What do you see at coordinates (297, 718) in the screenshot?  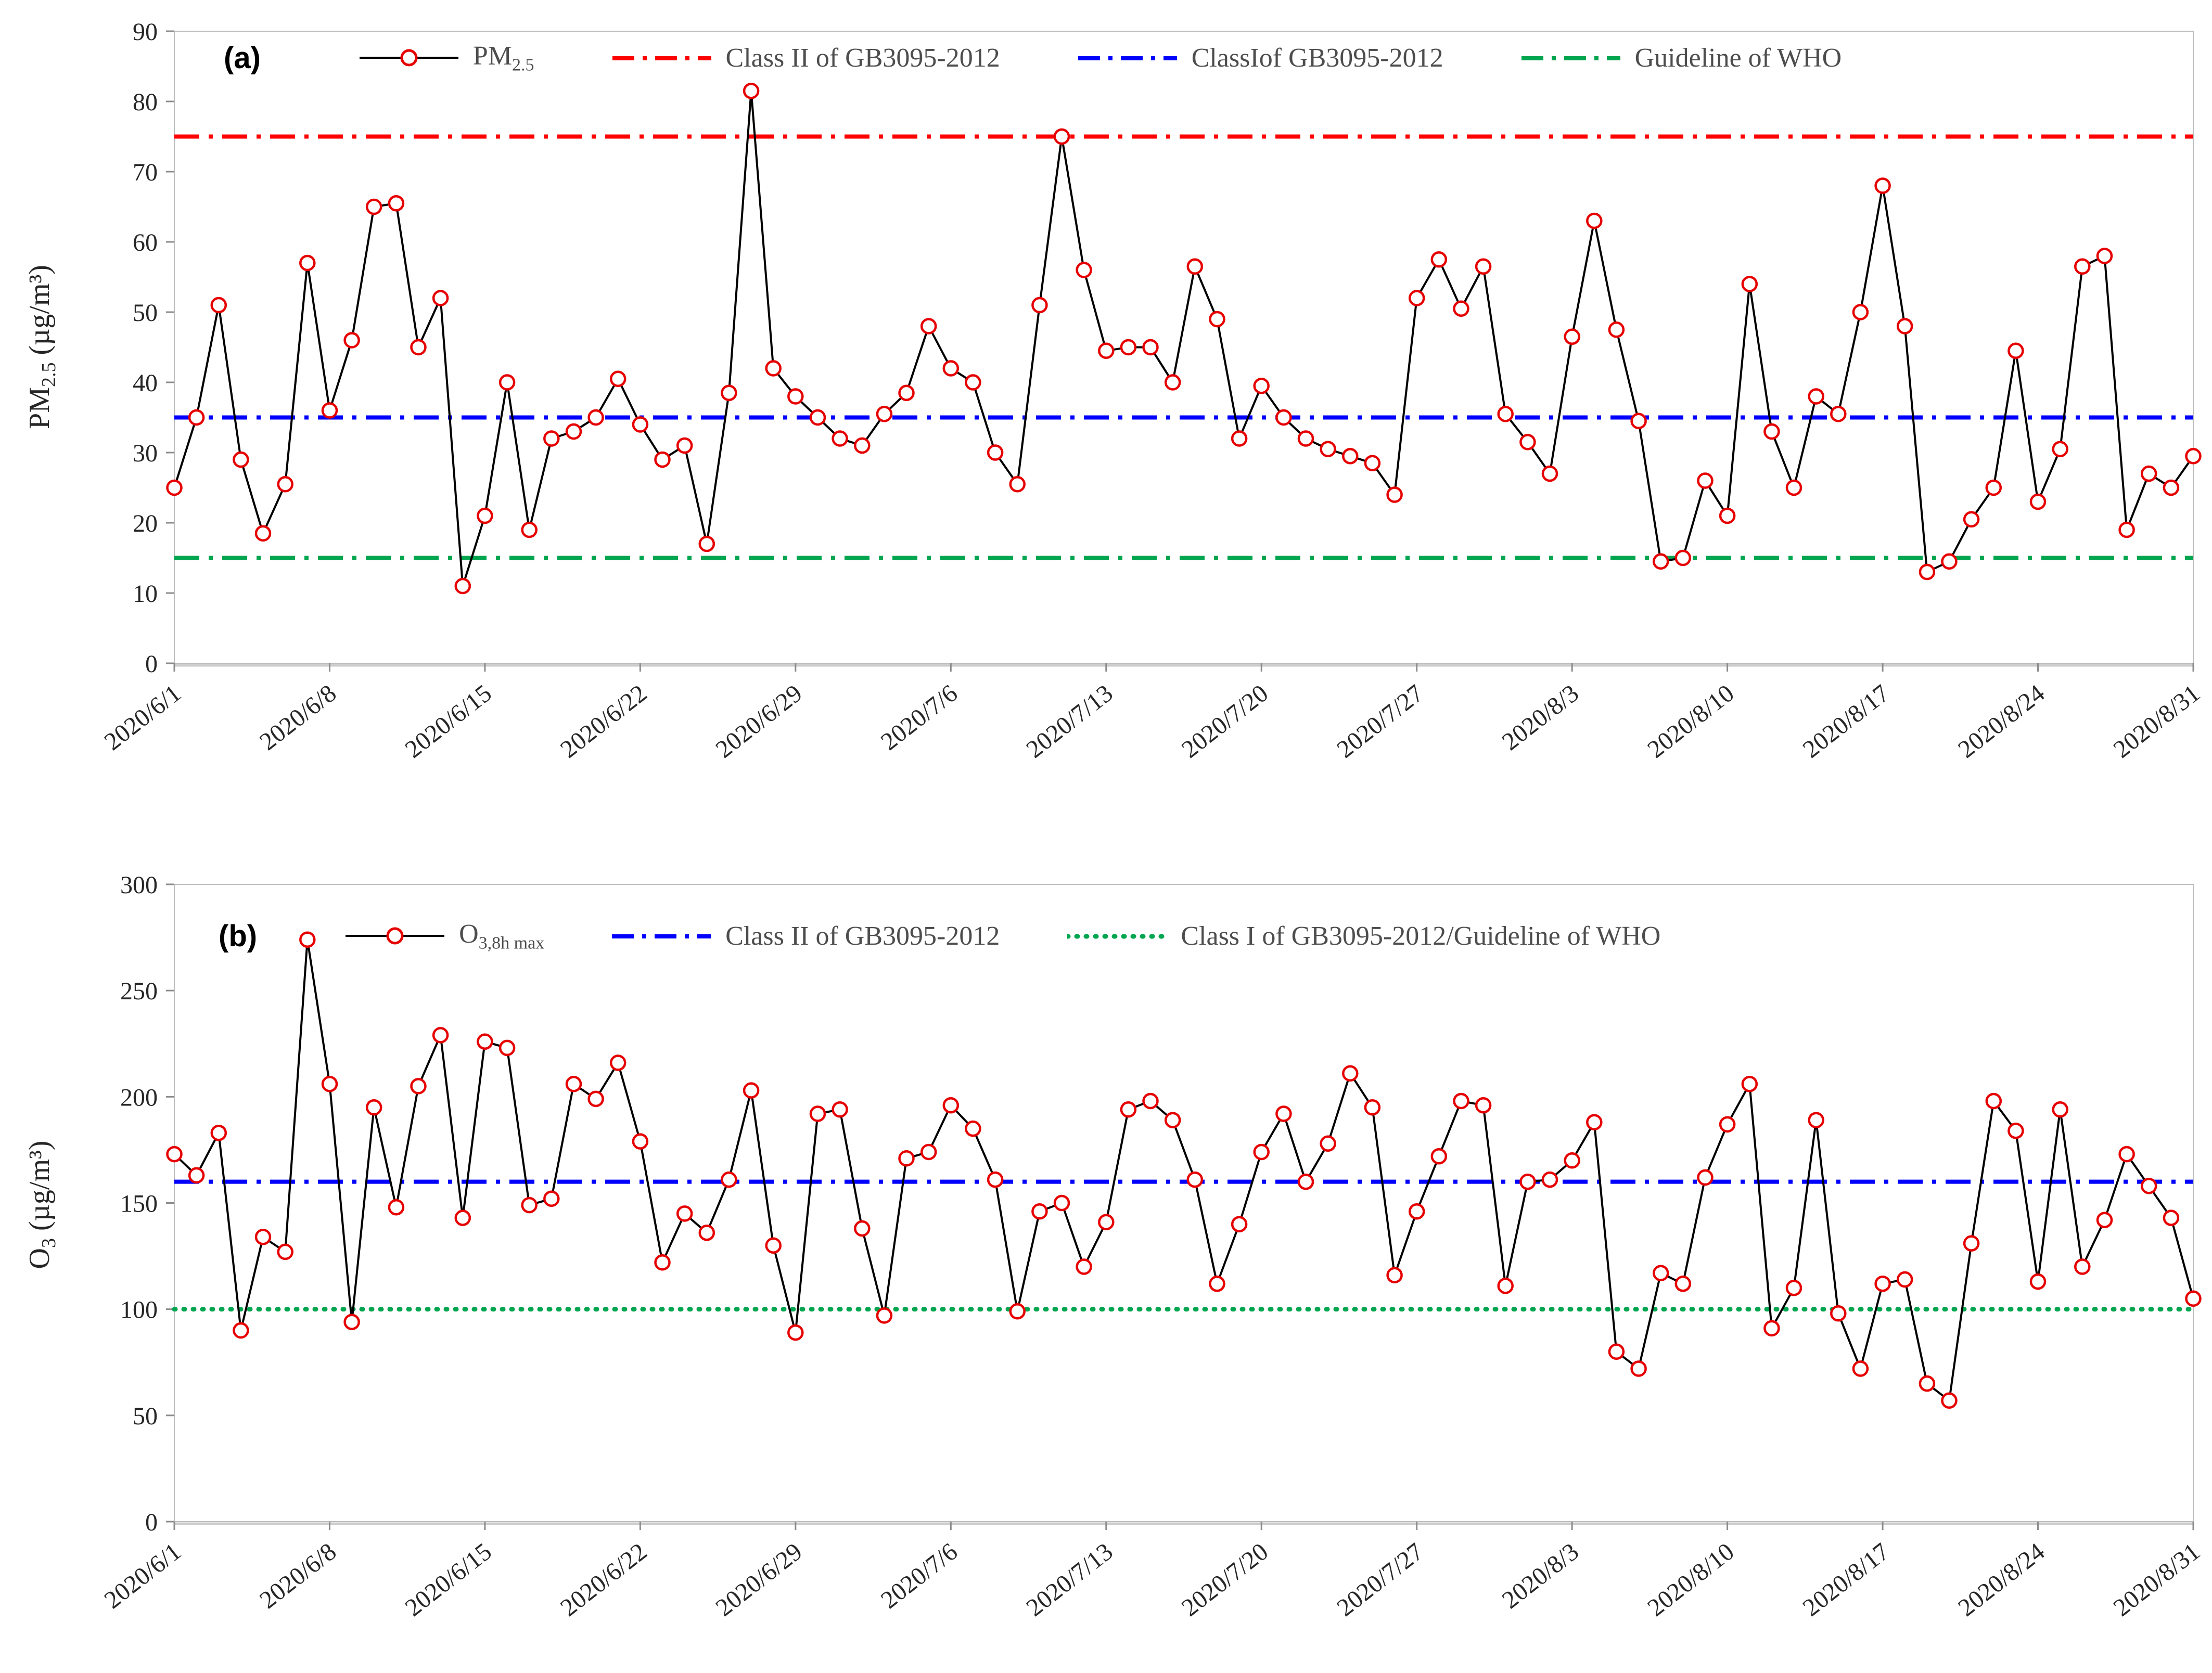 I see `x-tick-label: 2020/6/8` at bounding box center [297, 718].